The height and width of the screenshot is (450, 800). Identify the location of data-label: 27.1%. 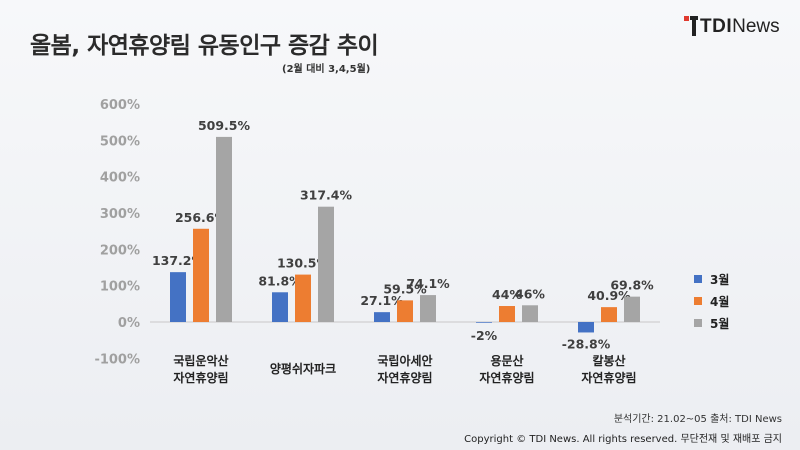
(382, 300).